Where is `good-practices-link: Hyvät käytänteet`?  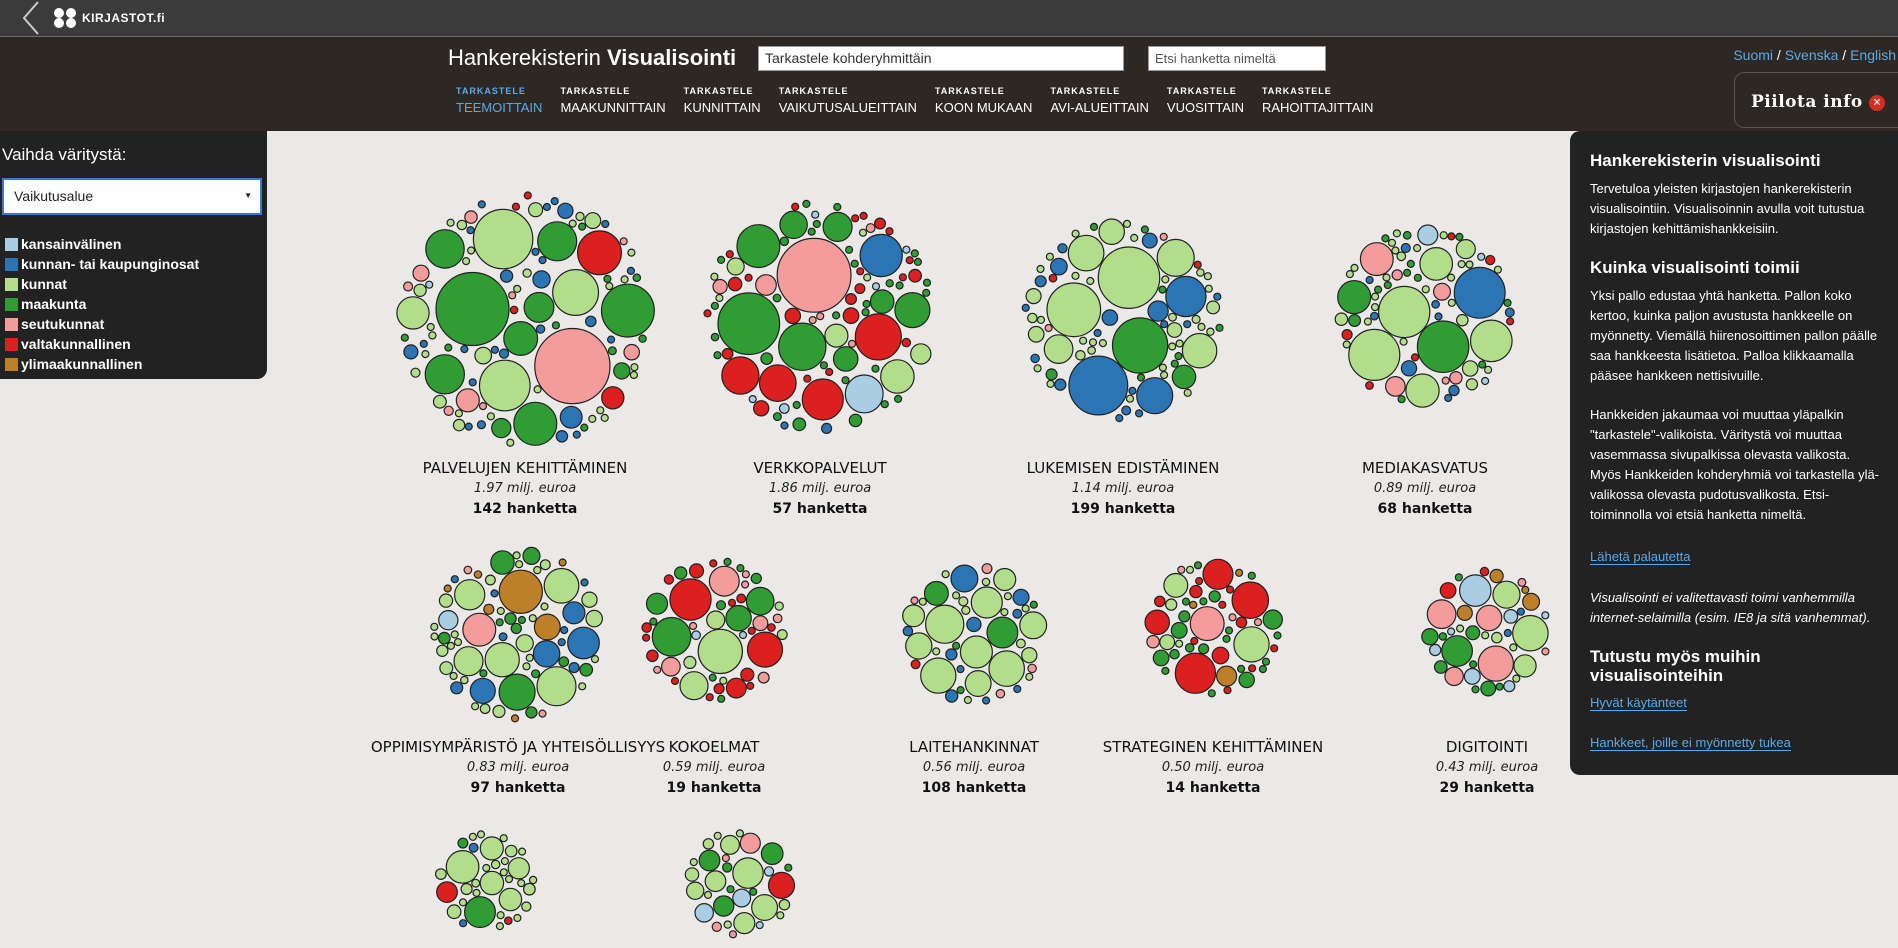
good-practices-link: Hyvät käytänteet is located at coordinates (1638, 703).